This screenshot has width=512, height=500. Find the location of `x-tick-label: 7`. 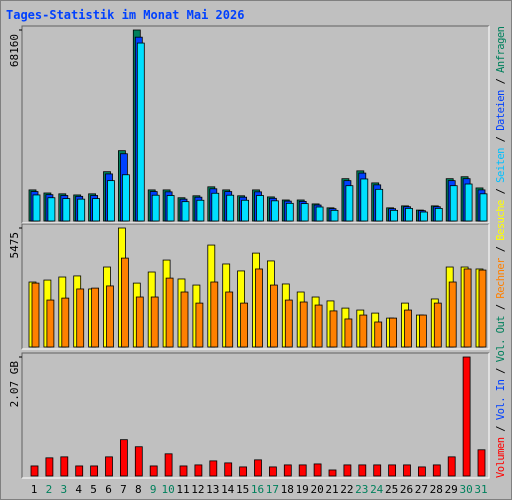

x-tick-label: 7 is located at coordinates (123, 489).